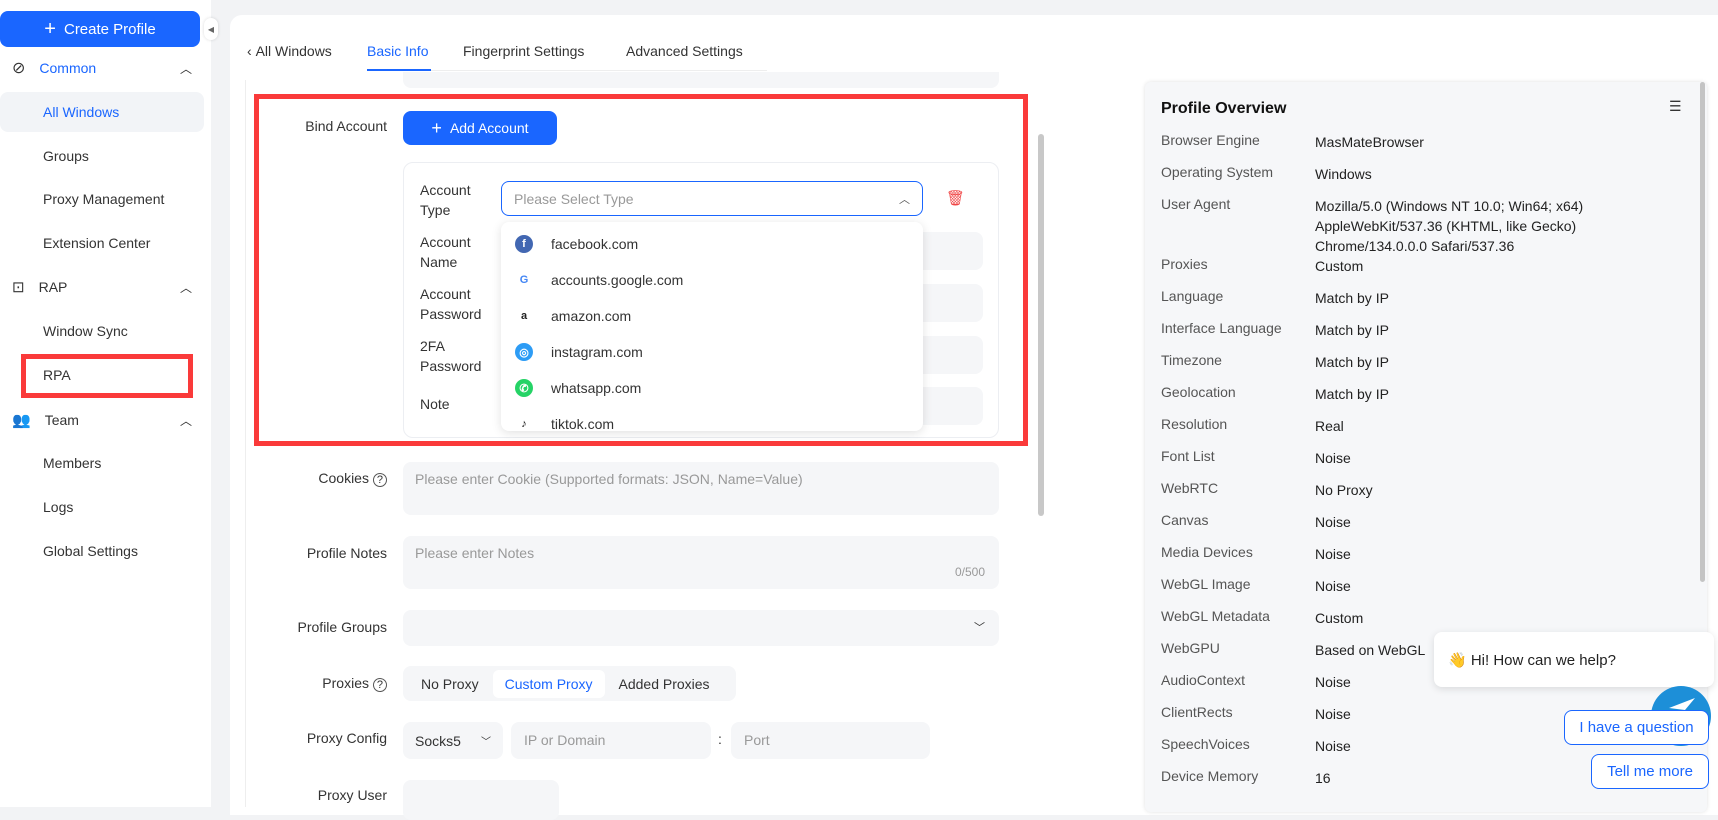 The width and height of the screenshot is (1718, 820). Describe the element at coordinates (18, 287) in the screenshot. I see `robot-icon: ⊡` at that location.